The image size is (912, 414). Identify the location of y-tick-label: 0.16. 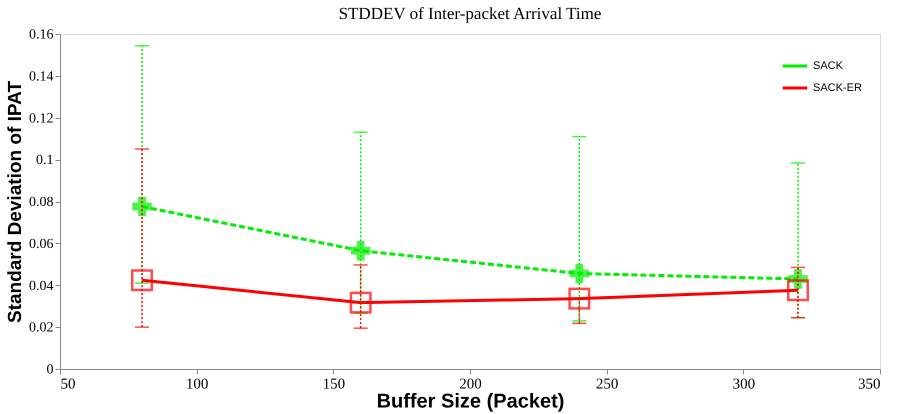
(41, 35).